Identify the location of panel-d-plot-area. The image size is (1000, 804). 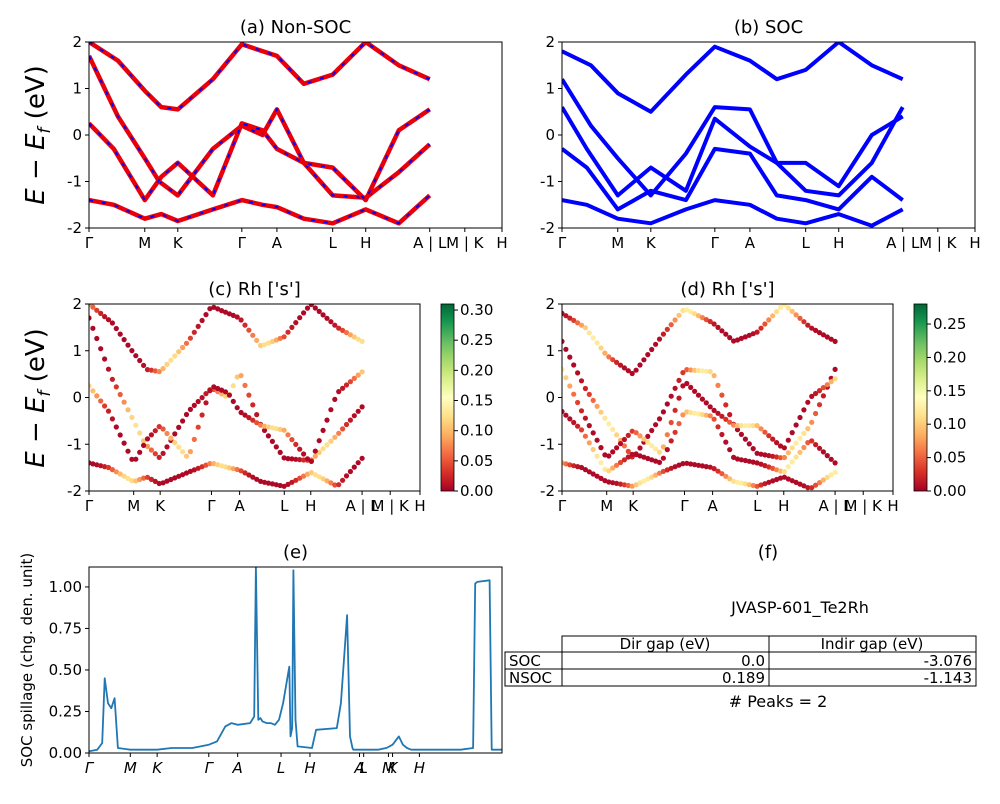
(700, 397).